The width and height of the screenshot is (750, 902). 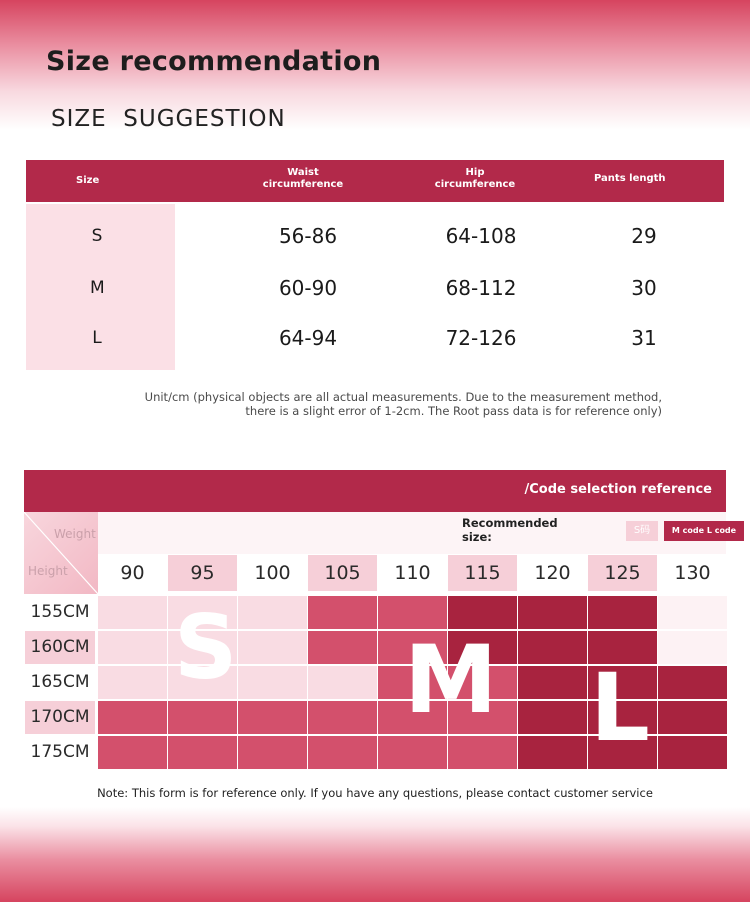 I want to click on table-row: M 60-90 68-112 30, so click(x=375, y=288).